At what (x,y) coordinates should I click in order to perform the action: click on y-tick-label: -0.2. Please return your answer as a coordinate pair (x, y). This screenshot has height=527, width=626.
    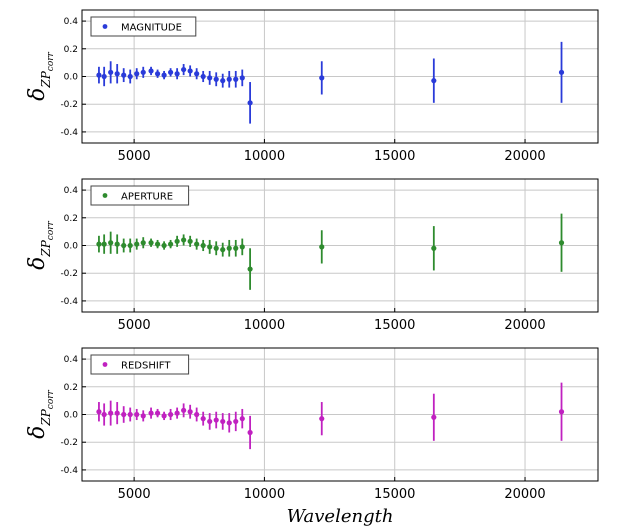
    Looking at the image, I should click on (69, 274).